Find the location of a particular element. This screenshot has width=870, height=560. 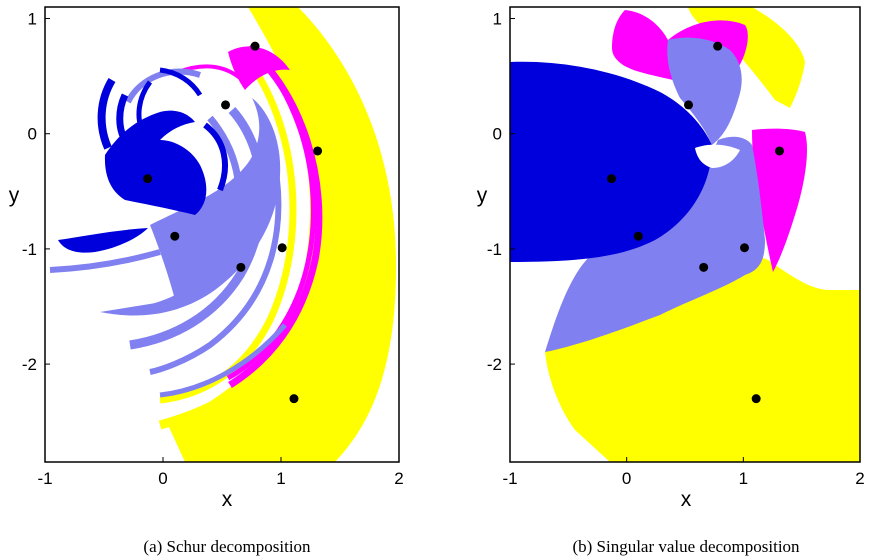

xtick-label-b: 2 is located at coordinates (859, 478).